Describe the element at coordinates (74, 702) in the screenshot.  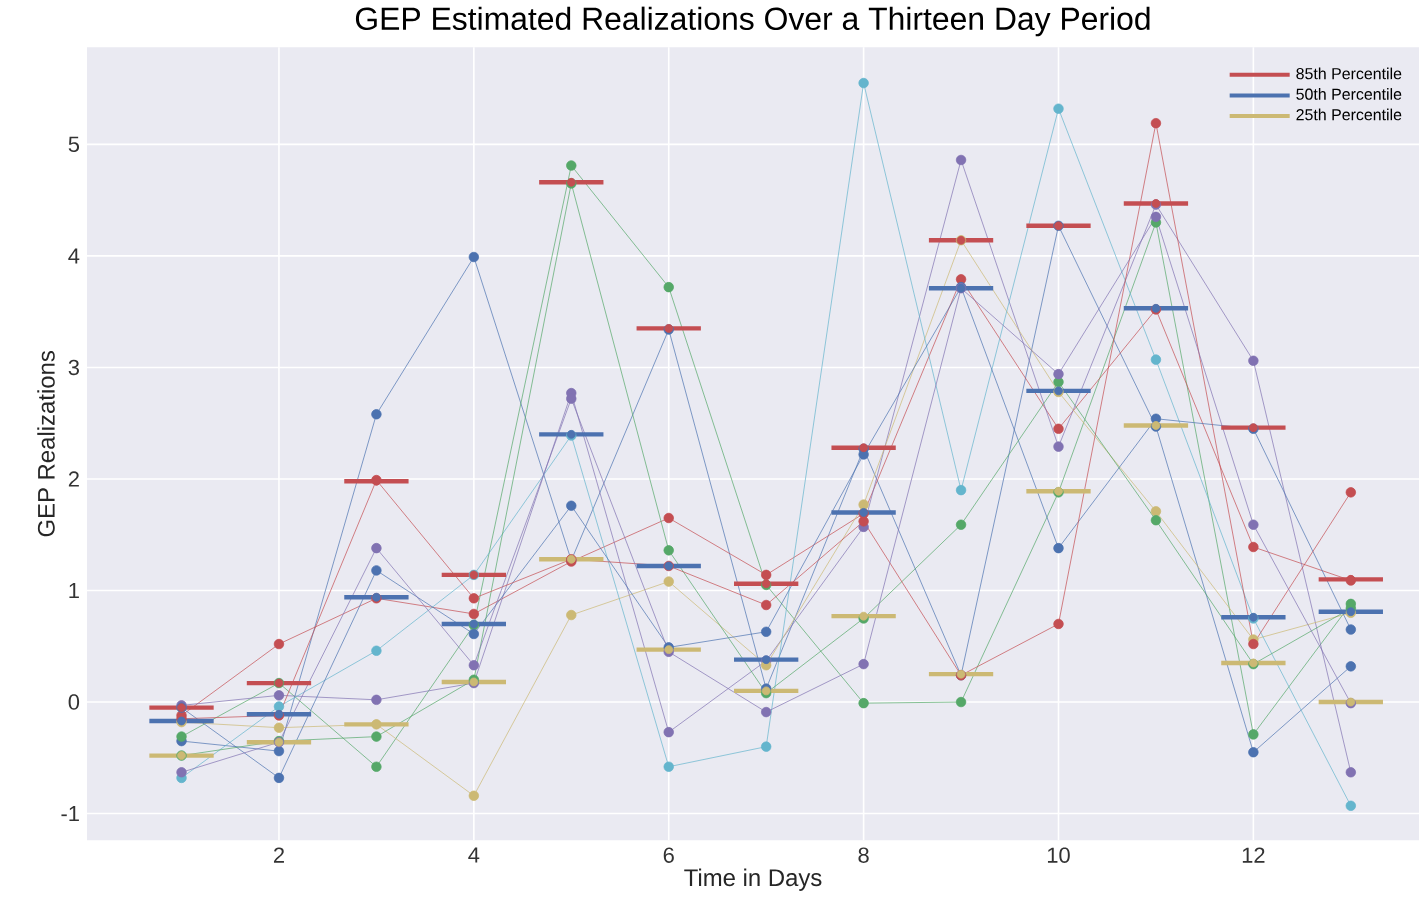
I see `y-tick-label: 0` at that location.